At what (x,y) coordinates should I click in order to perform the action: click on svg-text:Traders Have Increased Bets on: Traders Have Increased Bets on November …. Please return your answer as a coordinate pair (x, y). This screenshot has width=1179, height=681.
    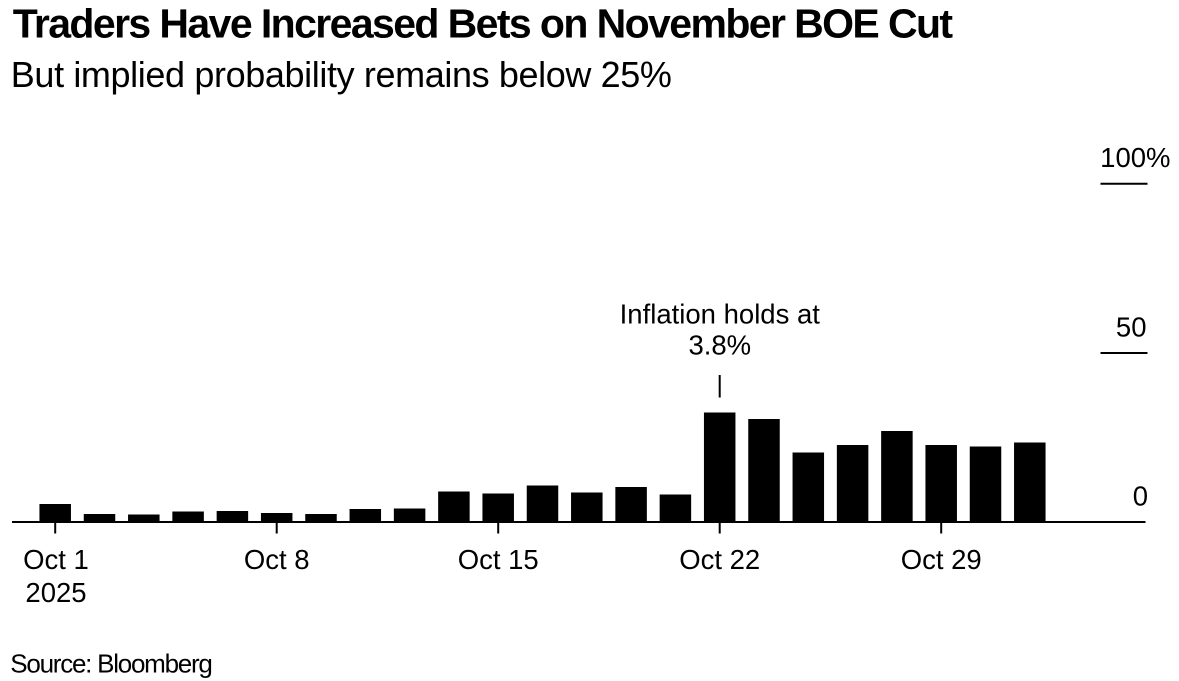
    Looking at the image, I should click on (483, 24).